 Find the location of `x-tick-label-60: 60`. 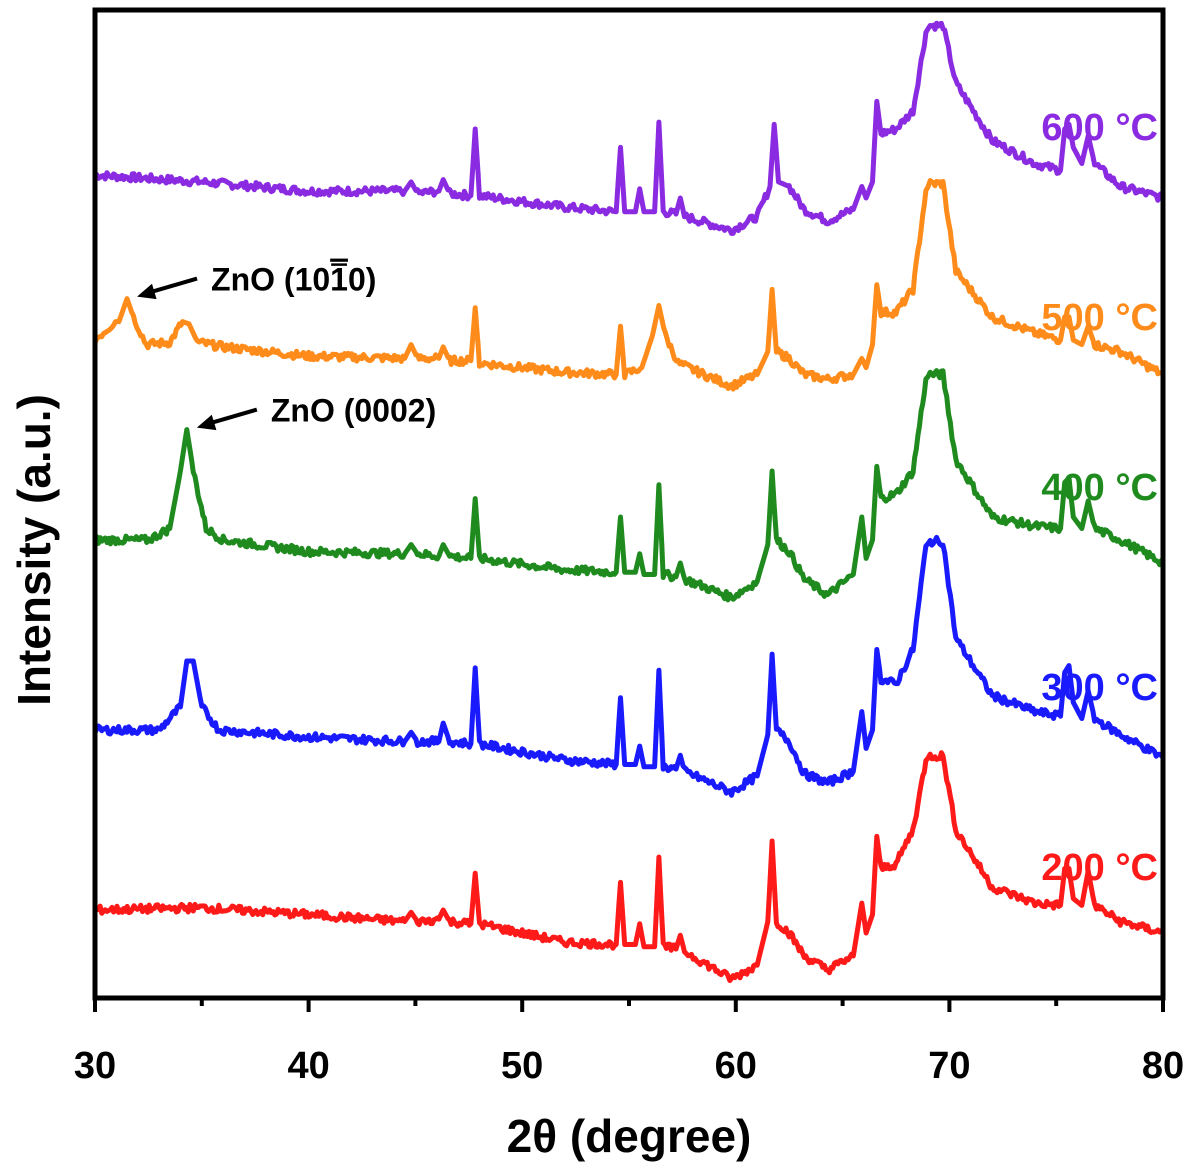

x-tick-label-60: 60 is located at coordinates (736, 1066).